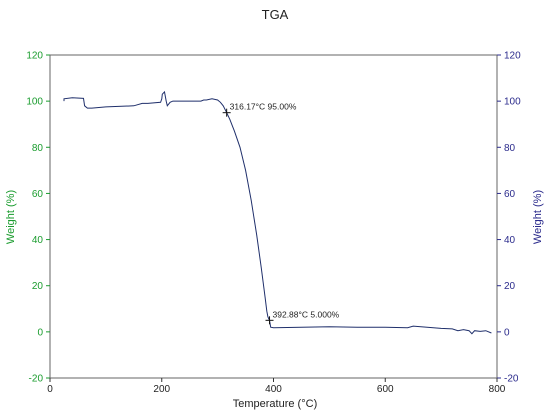 The height and width of the screenshot is (413, 550). Describe the element at coordinates (509, 218) in the screenshot. I see `right-y-axis: -20 0 20 40 60 80 100 120` at that location.